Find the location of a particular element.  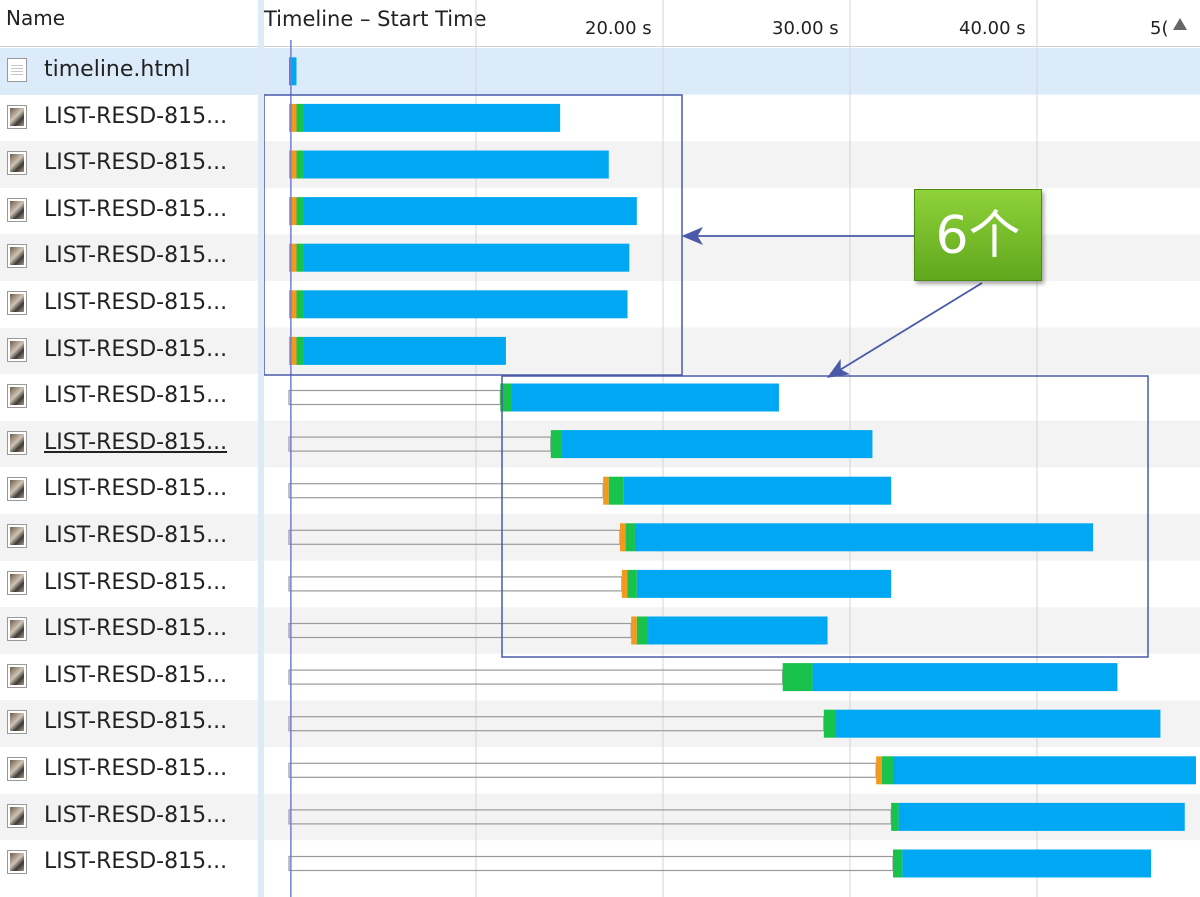

annotation-callout: 6个 is located at coordinates (978, 235).